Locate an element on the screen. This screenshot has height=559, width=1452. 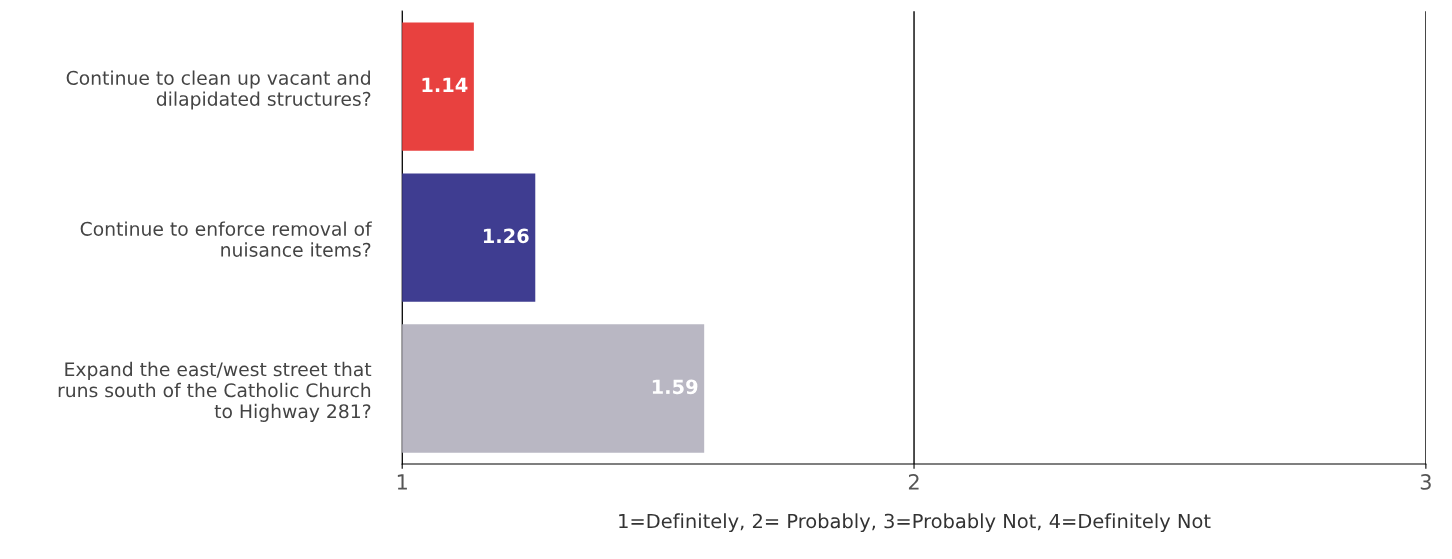
y-tick-label: Continue to enforce removal of nuisance items? is located at coordinates (226, 239).